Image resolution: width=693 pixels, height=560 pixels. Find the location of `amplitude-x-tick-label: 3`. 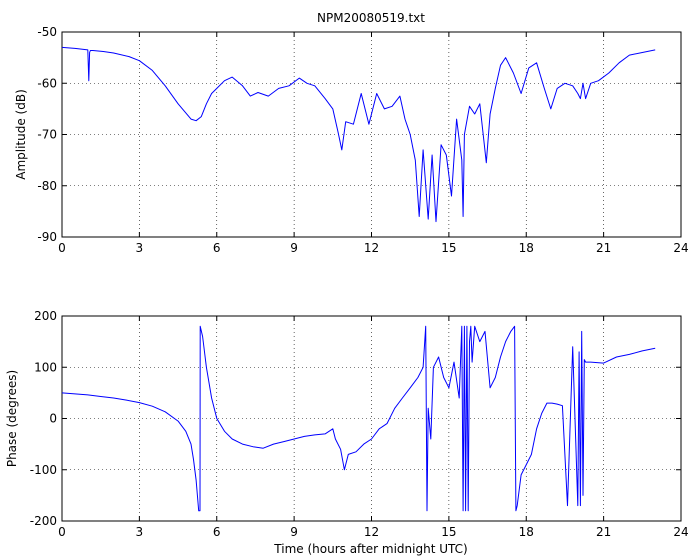

amplitude-x-tick-label: 3 is located at coordinates (140, 248).